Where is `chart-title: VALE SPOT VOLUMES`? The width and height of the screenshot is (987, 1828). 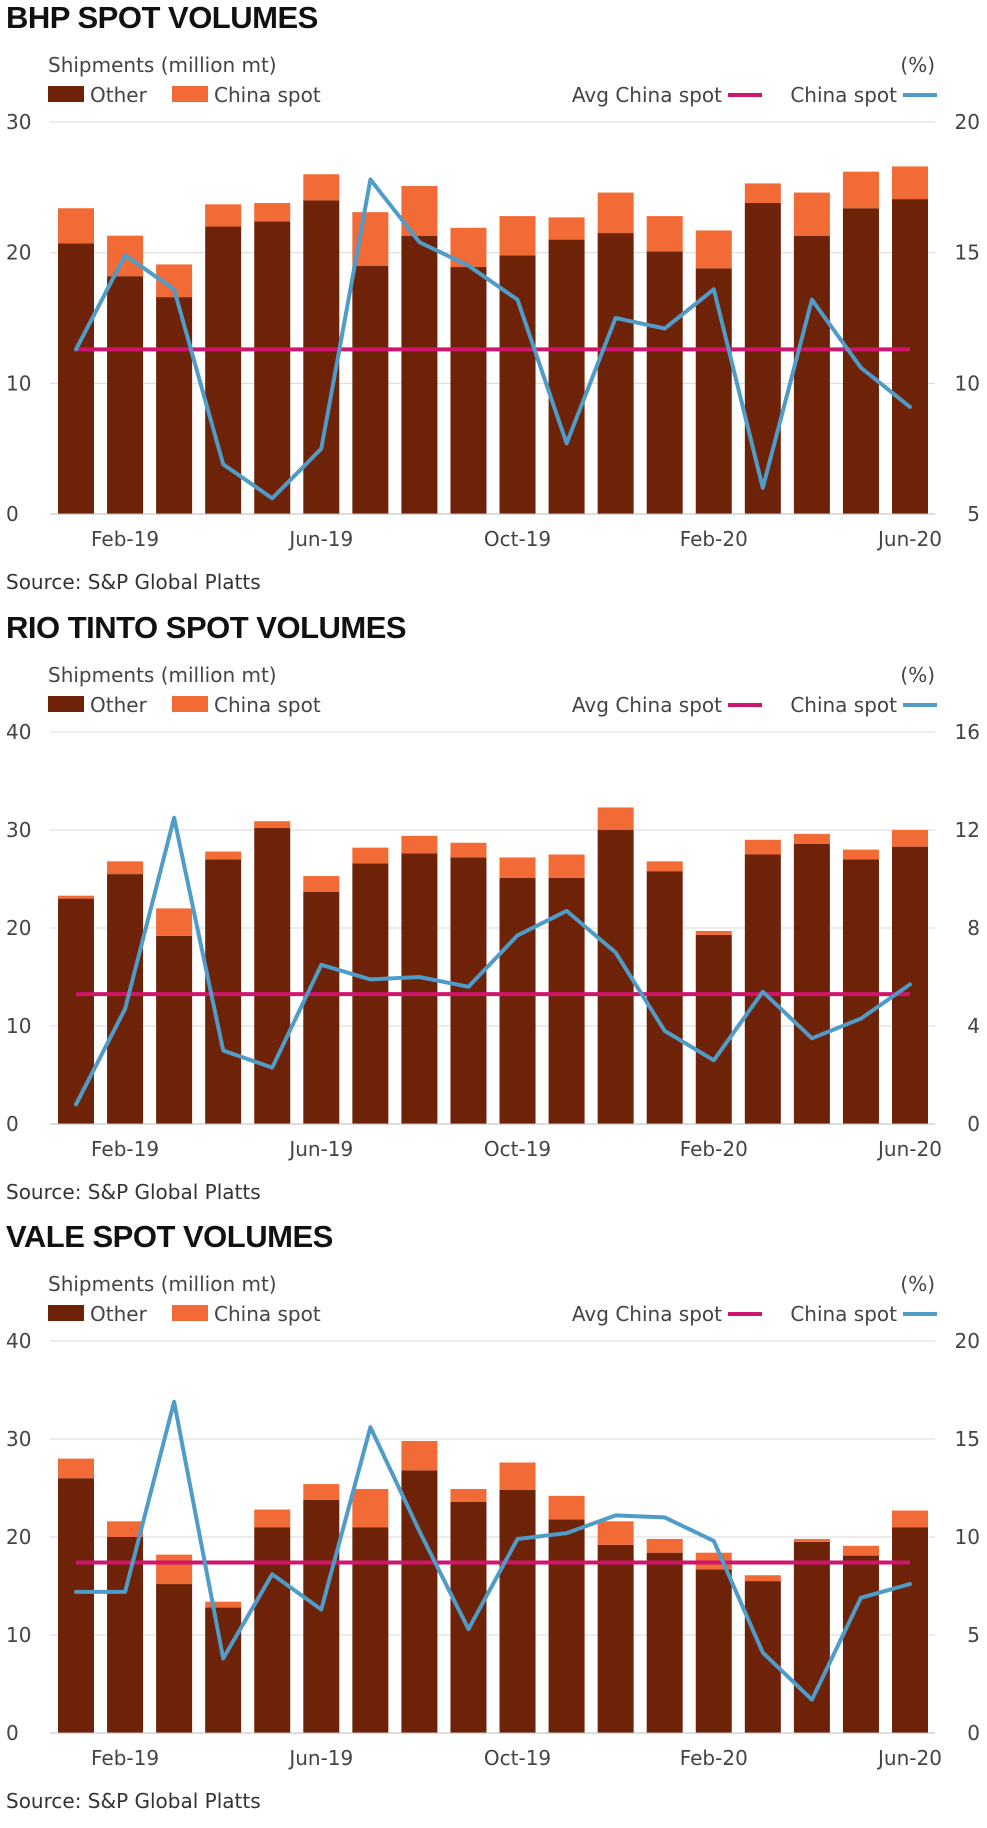
chart-title: VALE SPOT VOLUMES is located at coordinates (169, 1236).